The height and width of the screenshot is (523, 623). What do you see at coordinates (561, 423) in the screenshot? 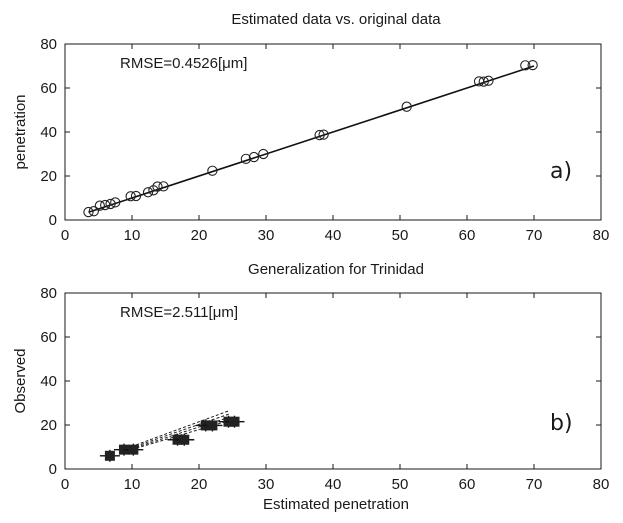
I see `panel-b-label: b)` at bounding box center [561, 423].